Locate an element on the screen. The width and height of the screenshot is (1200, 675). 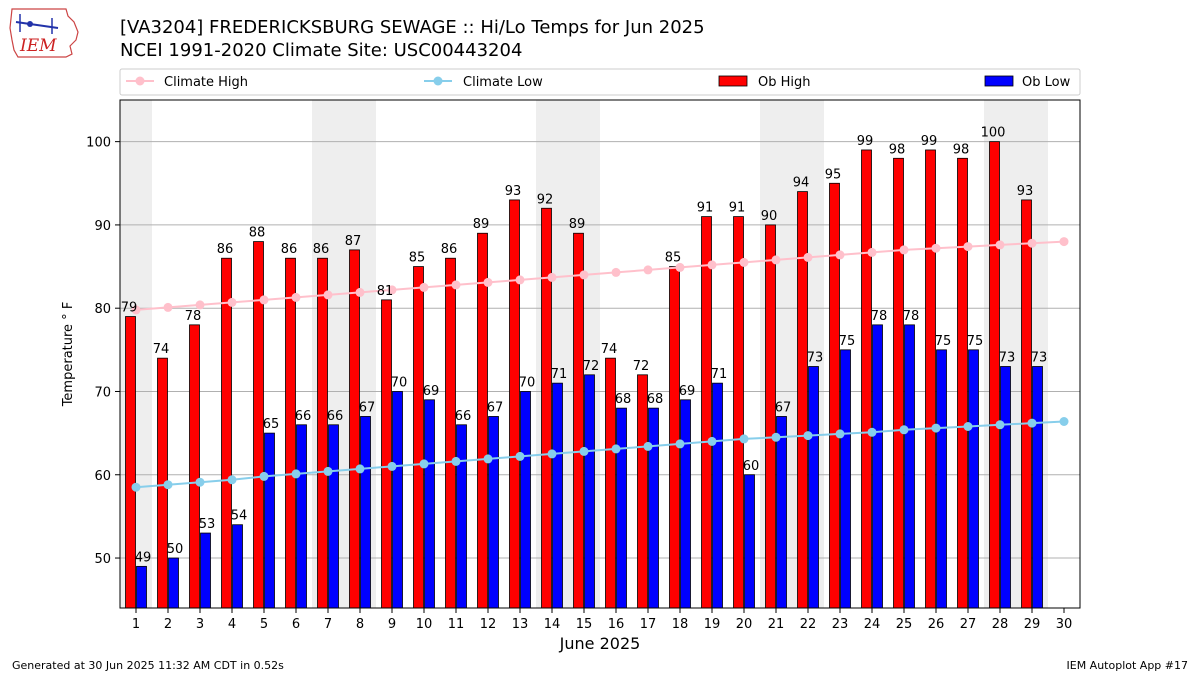
x-tick-label-8: 8 is located at coordinates (360, 624).